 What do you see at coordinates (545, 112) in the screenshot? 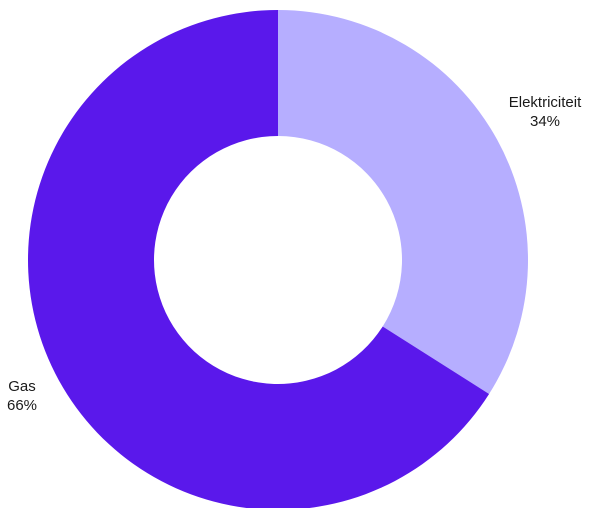
I see `slice-label-elektriciteit: Elektriciteit 34%` at bounding box center [545, 112].